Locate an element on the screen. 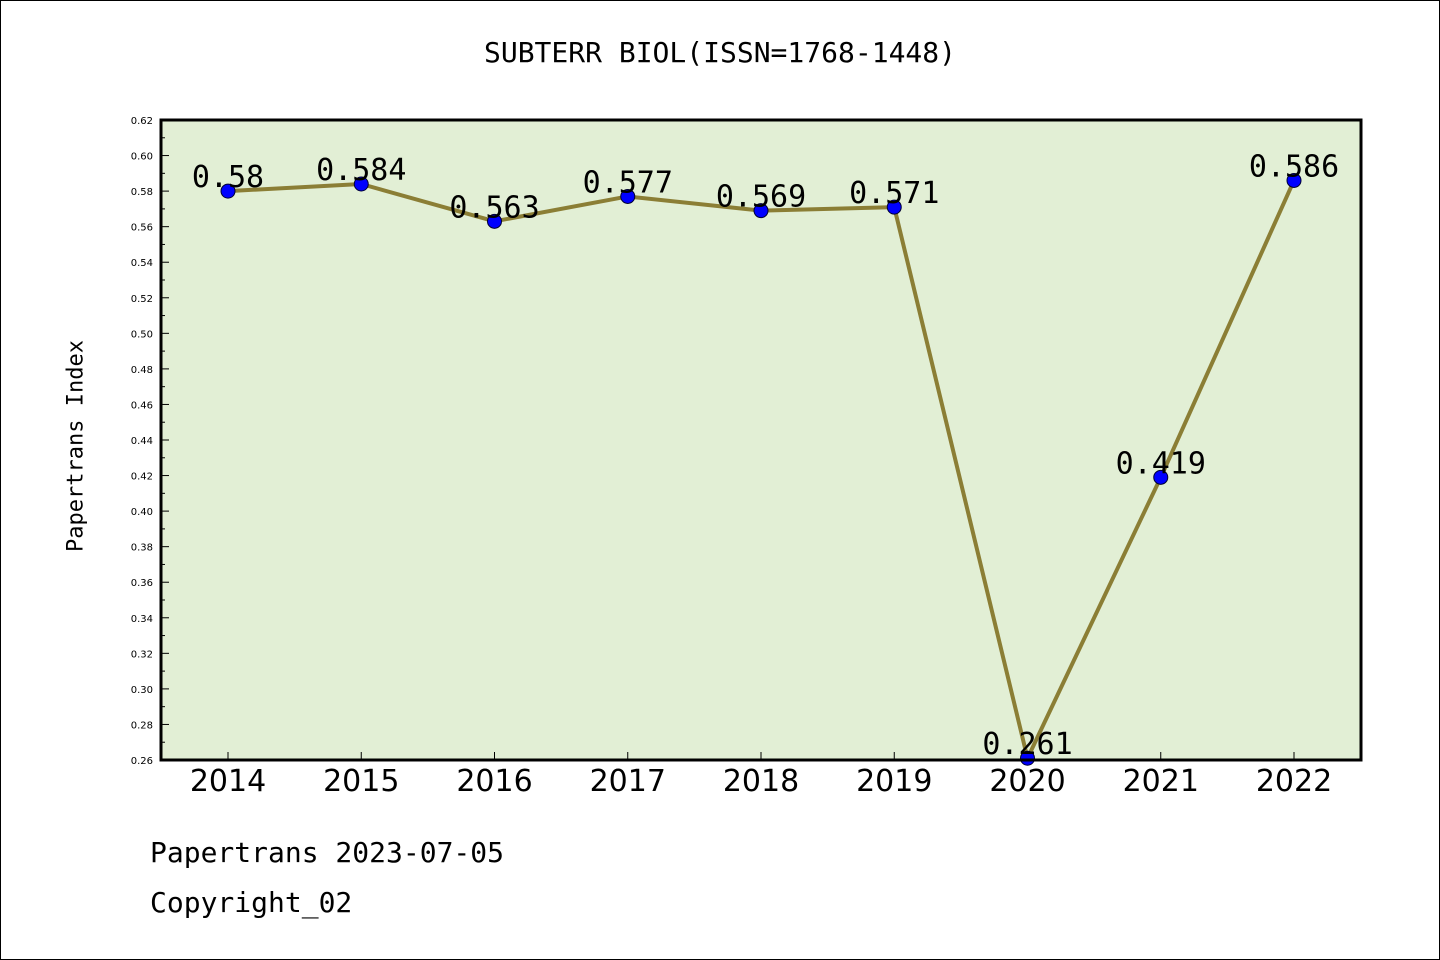 This screenshot has height=960, width=1440. x-tick-label: 2019 is located at coordinates (894, 781).